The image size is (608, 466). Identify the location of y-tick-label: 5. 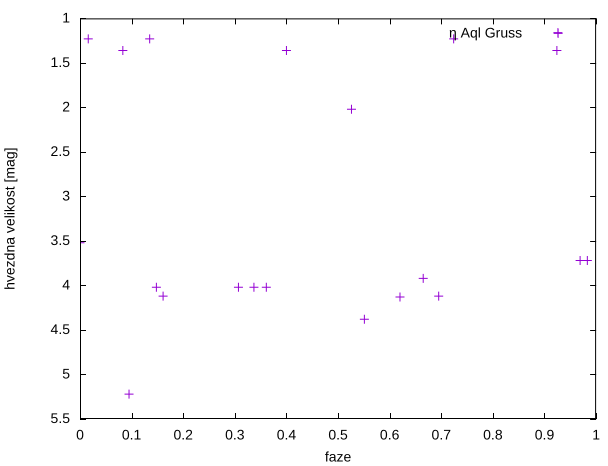
(66, 373).